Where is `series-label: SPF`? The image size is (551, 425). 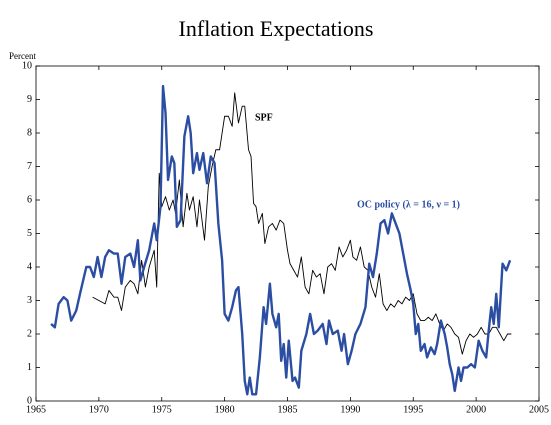 series-label: SPF is located at coordinates (264, 117).